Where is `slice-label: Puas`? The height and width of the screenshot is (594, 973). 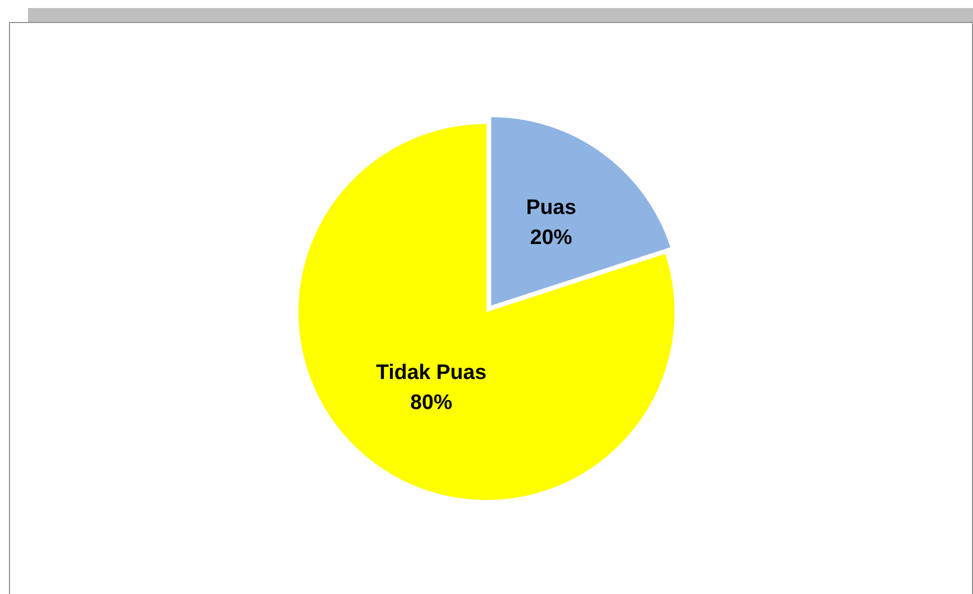 slice-label: Puas is located at coordinates (551, 207).